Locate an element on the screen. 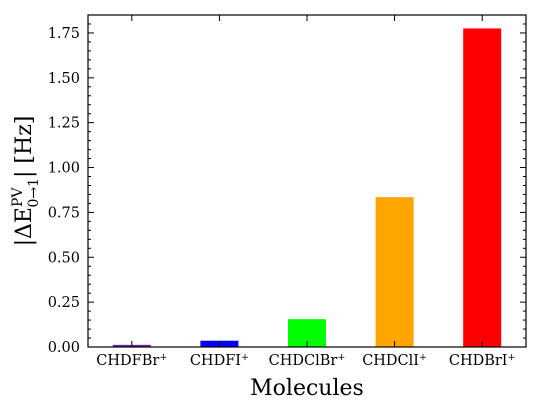 The width and height of the screenshot is (536, 402). y-tick-label: 1.00 is located at coordinates (64, 169).